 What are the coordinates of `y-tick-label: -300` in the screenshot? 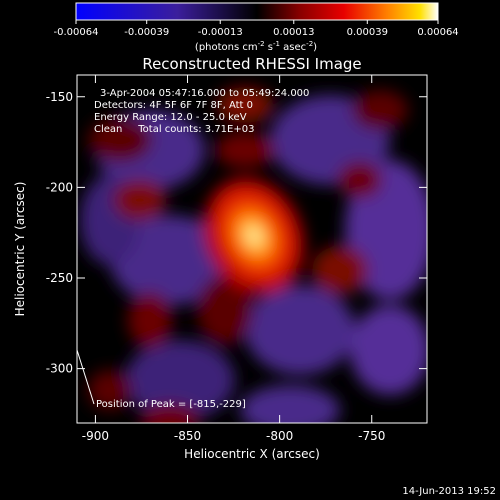 It's located at (59, 369).